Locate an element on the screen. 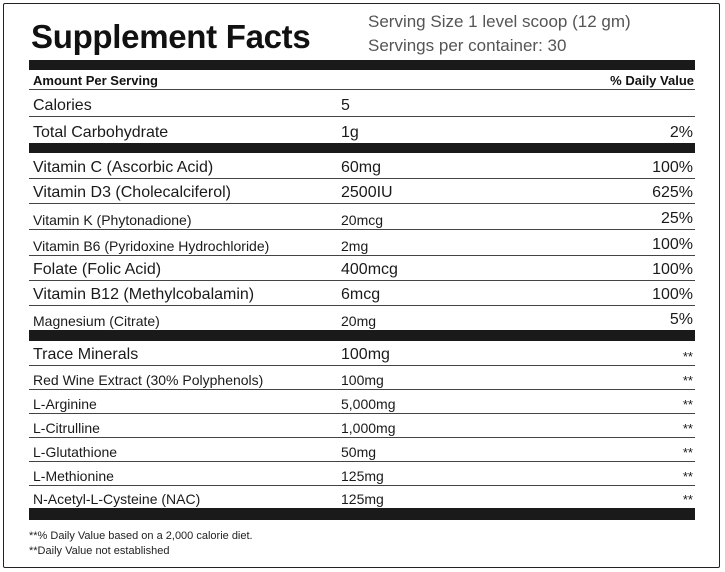  ingredient-name: L-Glutathione is located at coordinates (75, 452).